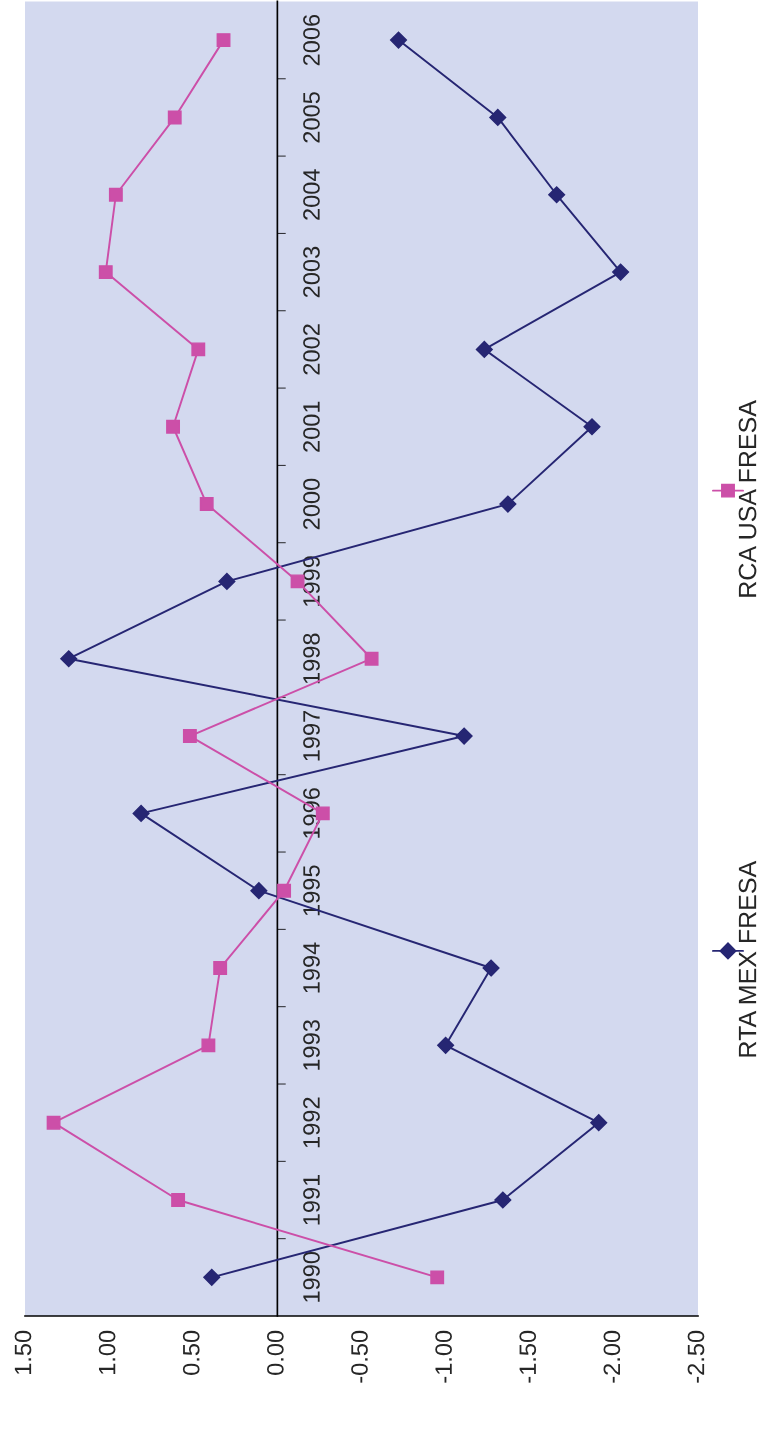  I want to click on y-tick-label: 1997, so click(311, 735).